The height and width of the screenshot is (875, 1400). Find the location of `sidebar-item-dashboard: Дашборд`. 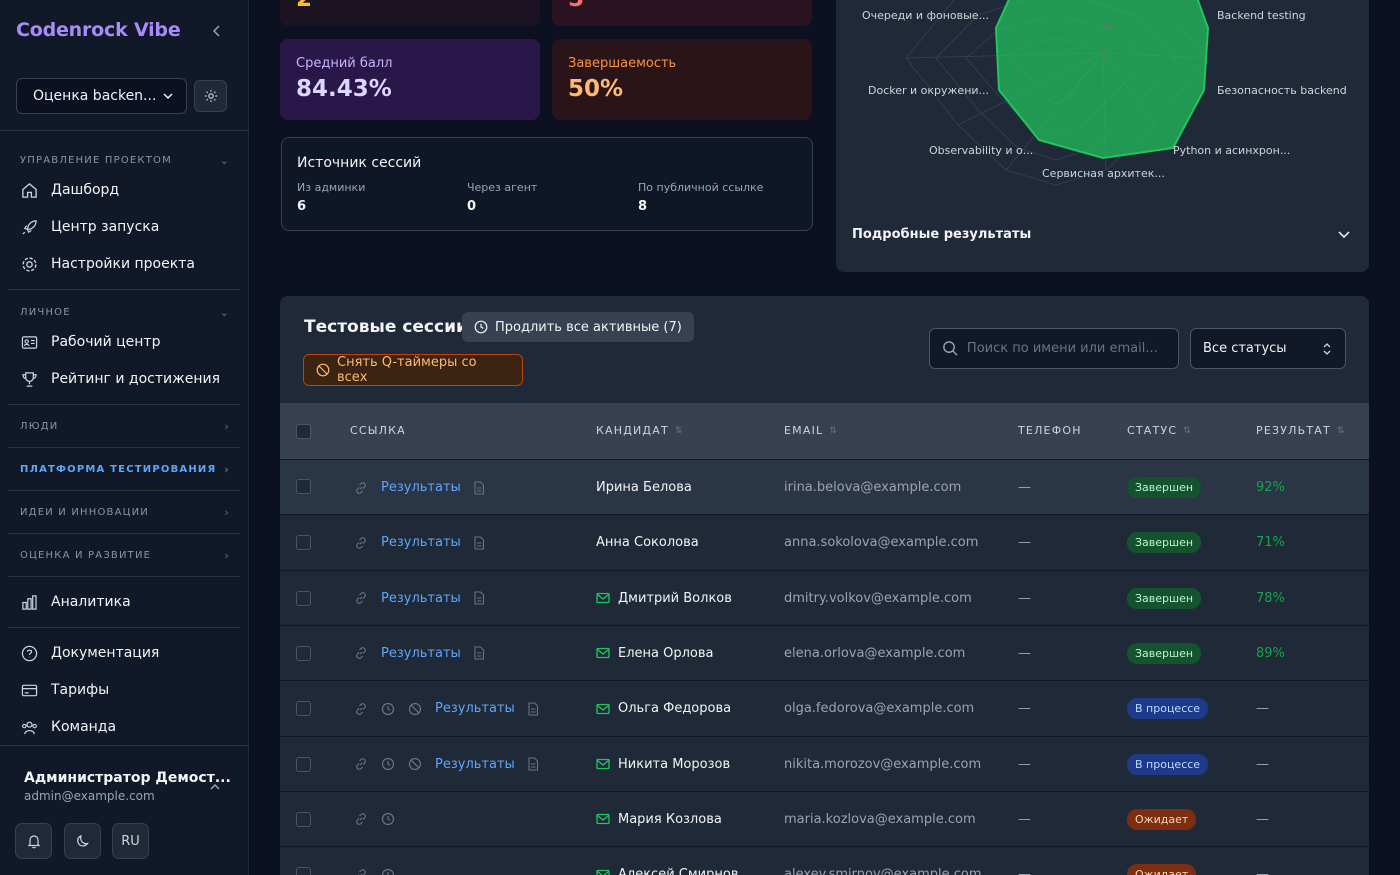

sidebar-item-dashboard: Дашборд is located at coordinates (69, 190).